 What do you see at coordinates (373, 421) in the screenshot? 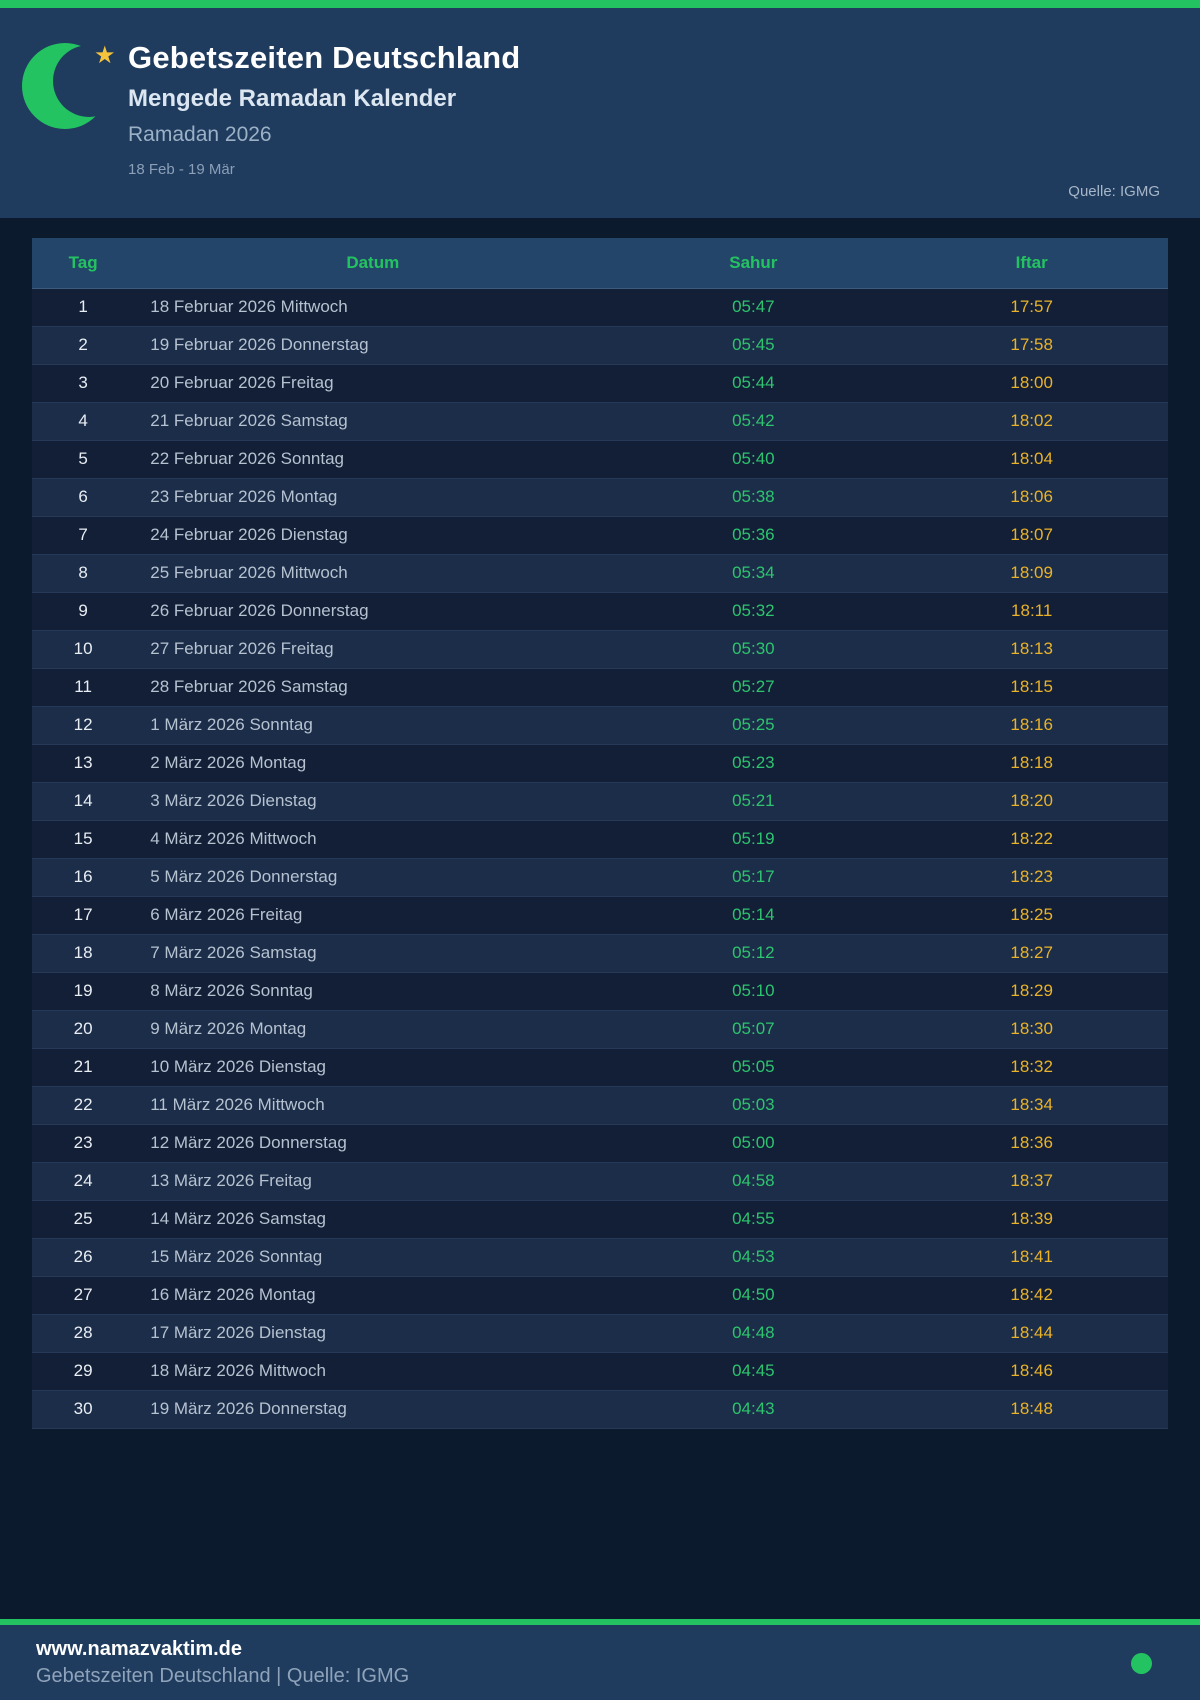
I see `cell-date: 21 Februar 2026 Samstag` at bounding box center [373, 421].